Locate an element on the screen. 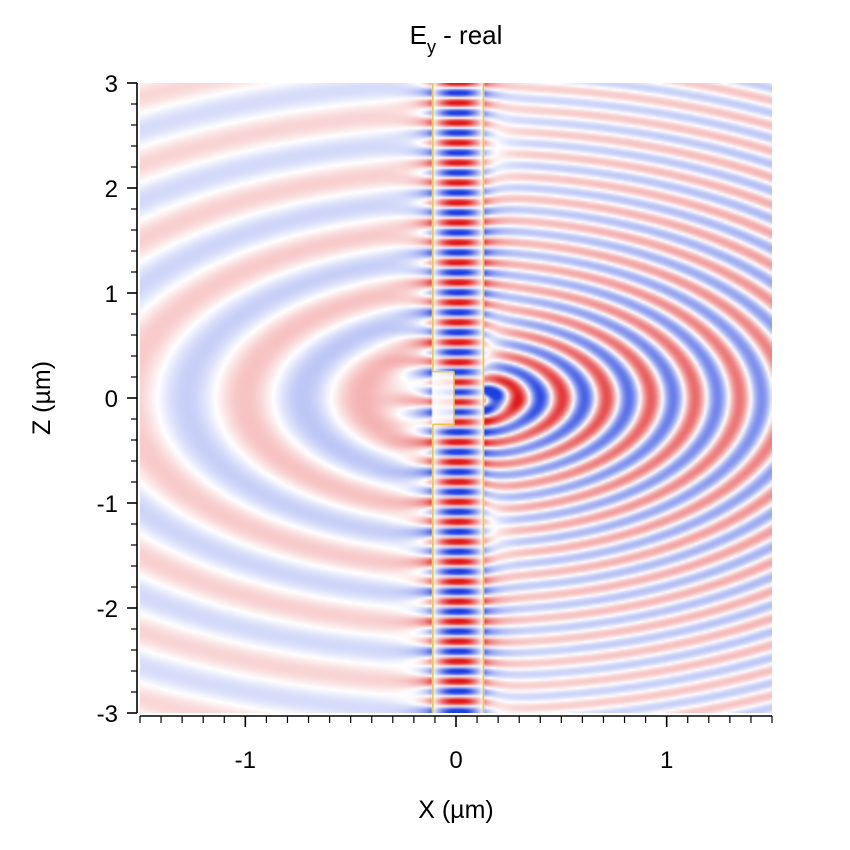 The height and width of the screenshot is (850, 850). x-tick-label: 1 is located at coordinates (666, 760).